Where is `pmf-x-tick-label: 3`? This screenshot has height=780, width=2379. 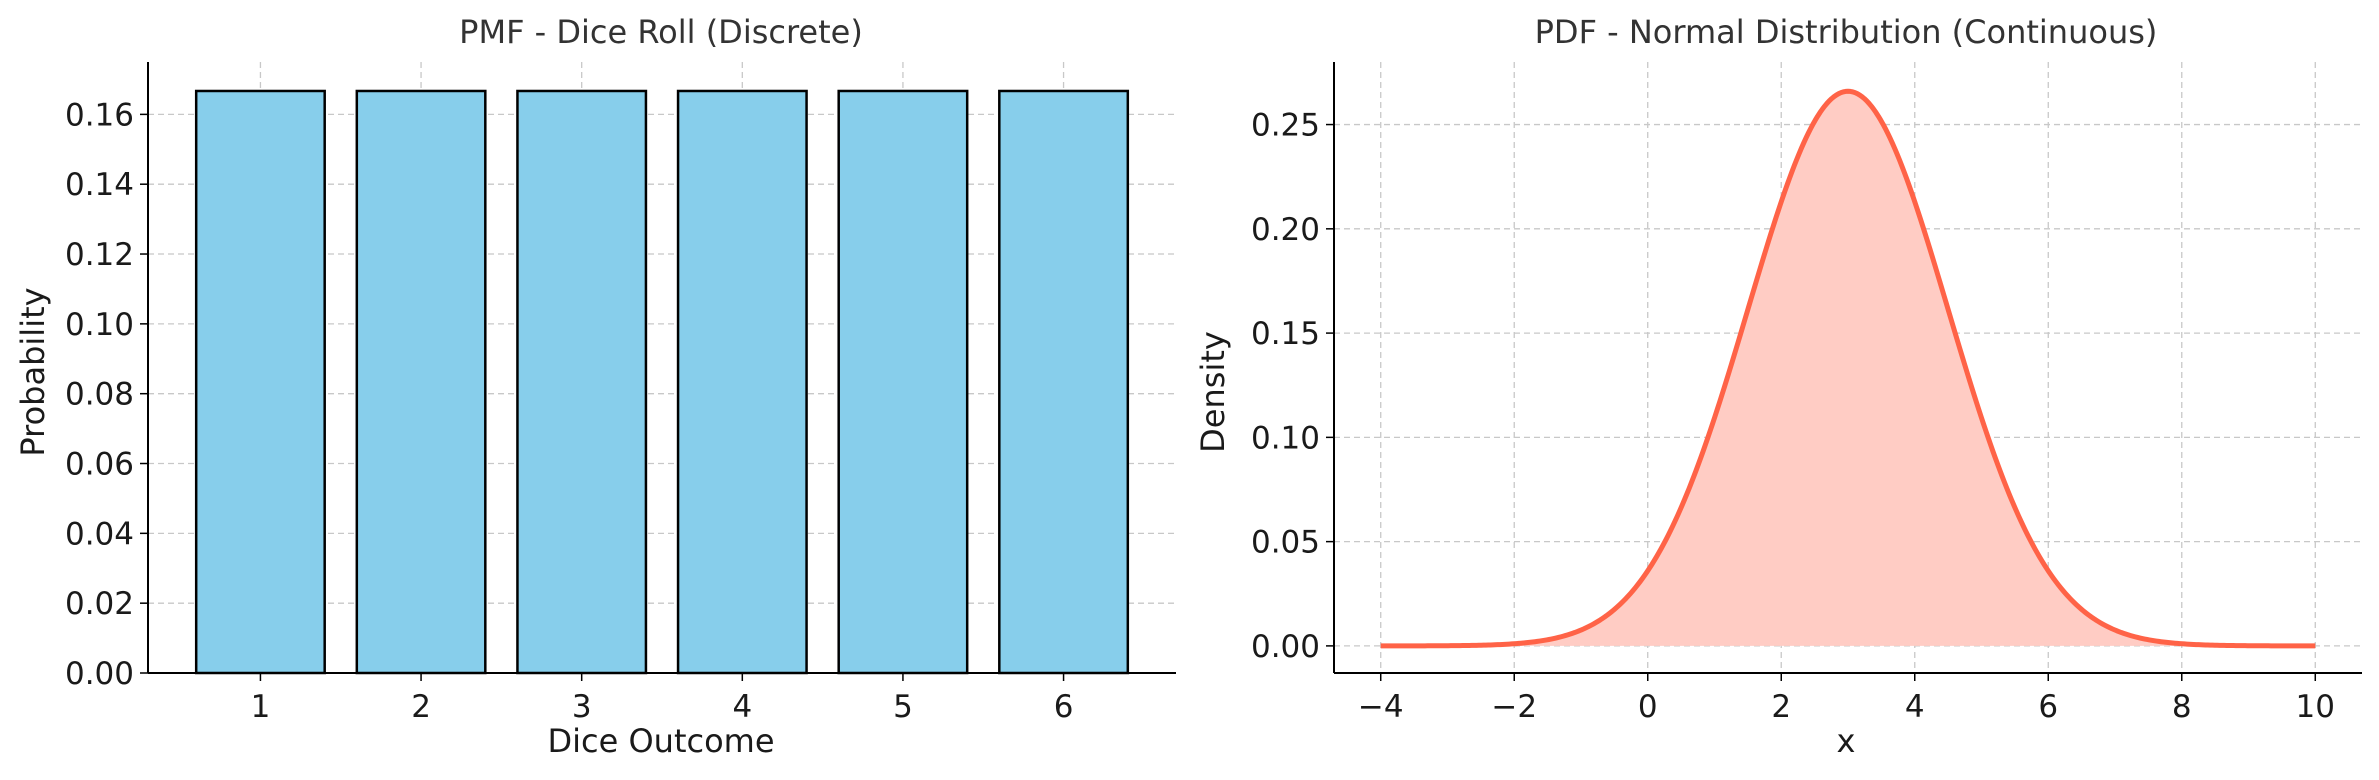
pmf-x-tick-label: 3 is located at coordinates (582, 707).